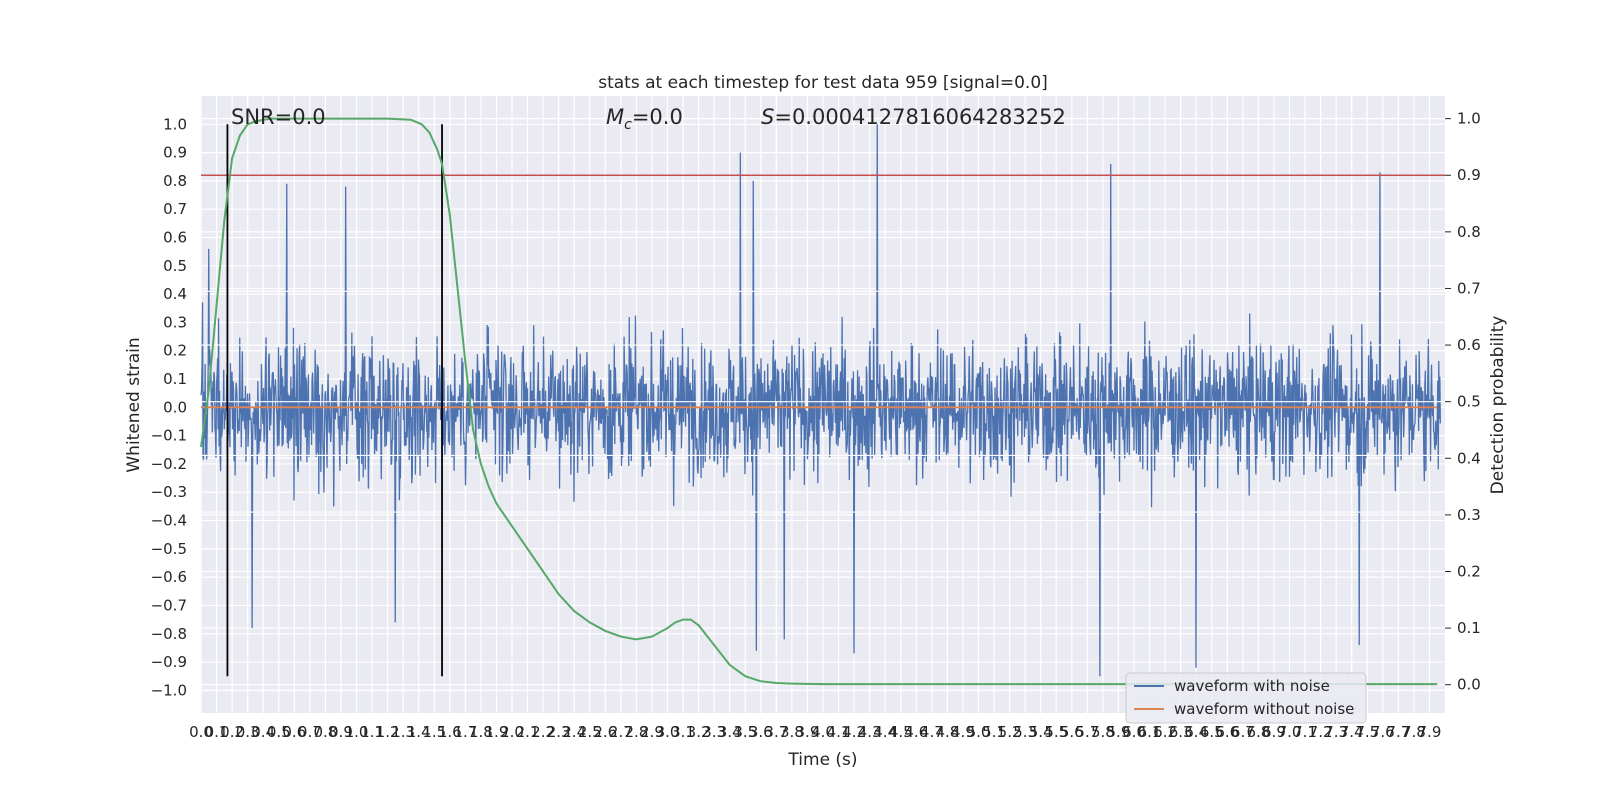  Describe the element at coordinates (434, 732) in the screenshot. I see `x-tick-label: 1.5` at that location.